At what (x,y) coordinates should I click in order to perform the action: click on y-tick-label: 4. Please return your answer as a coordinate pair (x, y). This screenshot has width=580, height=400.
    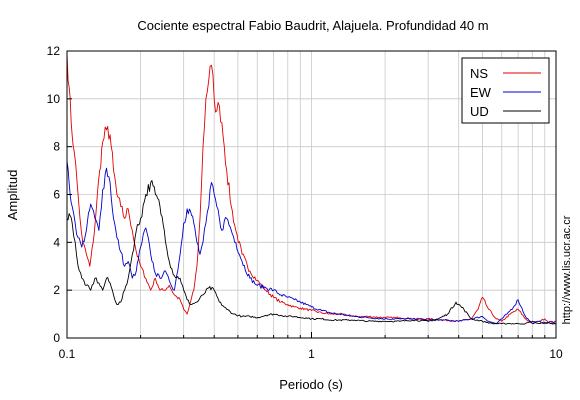
    Looking at the image, I should click on (56, 242).